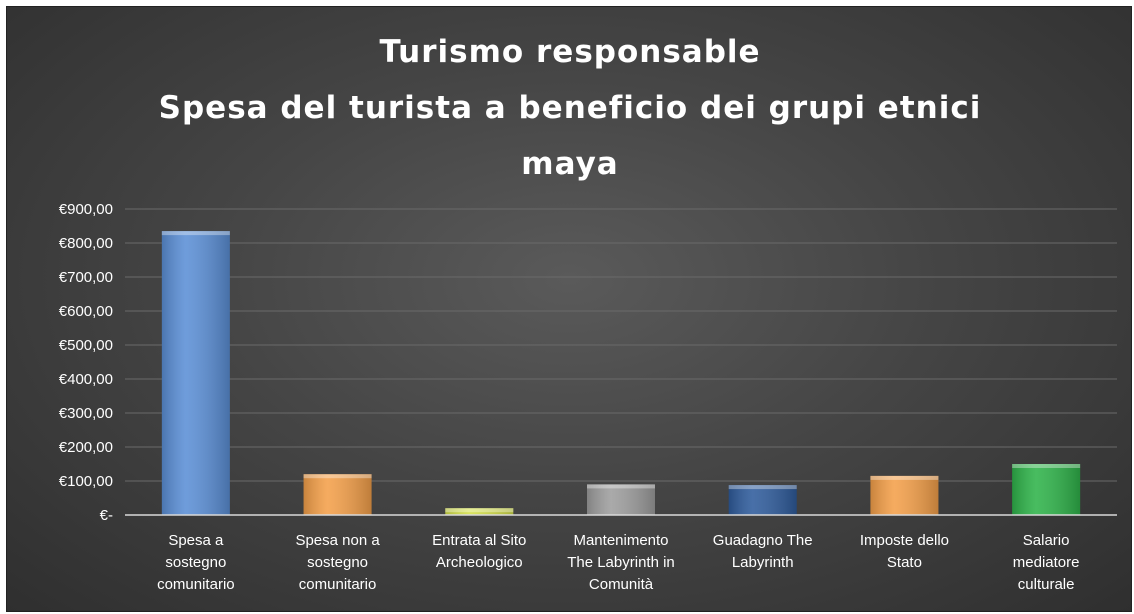 The image size is (1134, 614). Describe the element at coordinates (904, 540) in the screenshot. I see `x-tick-label: Imposte dello` at that location.